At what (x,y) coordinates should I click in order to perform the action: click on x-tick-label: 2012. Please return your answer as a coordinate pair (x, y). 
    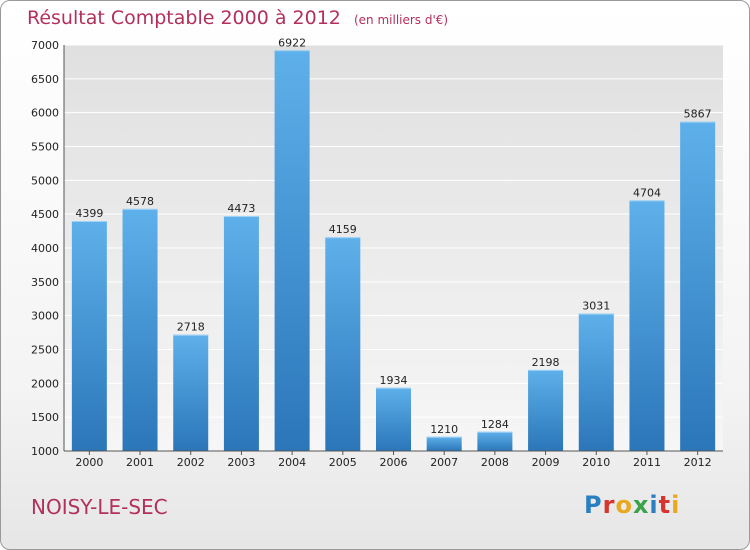
    Looking at the image, I should click on (698, 462).